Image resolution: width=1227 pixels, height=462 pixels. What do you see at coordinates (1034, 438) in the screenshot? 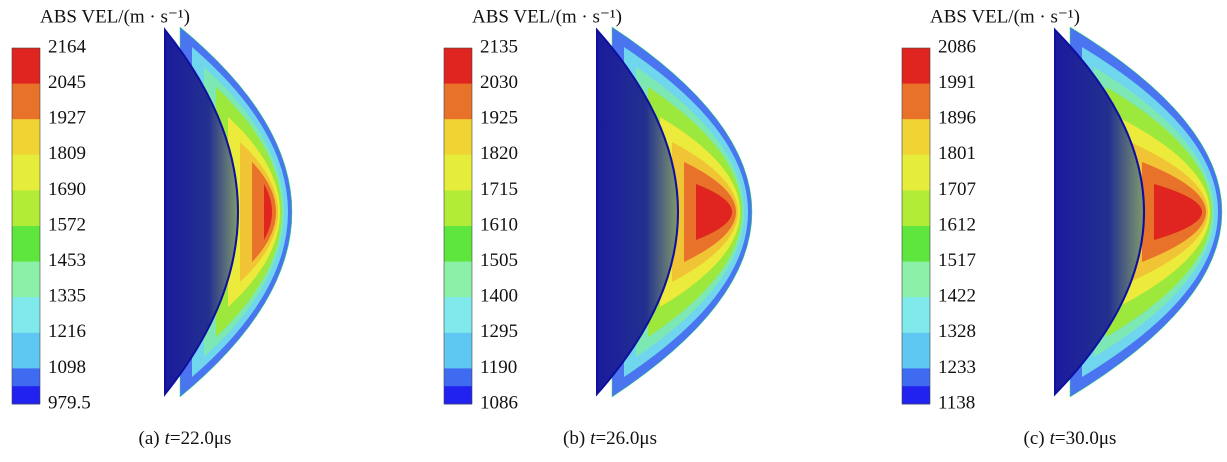
I see `caption-label: (c)` at bounding box center [1034, 438].